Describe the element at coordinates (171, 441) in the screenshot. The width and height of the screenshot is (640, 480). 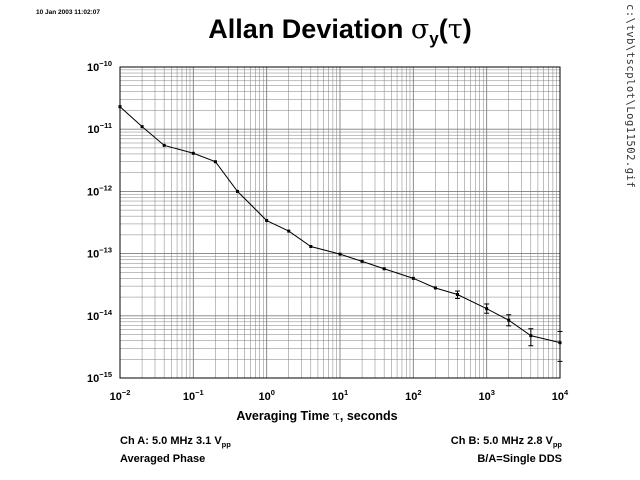
I see `channel-a-settings: Ch A: 5.0 MHz 3.1 V` at that location.